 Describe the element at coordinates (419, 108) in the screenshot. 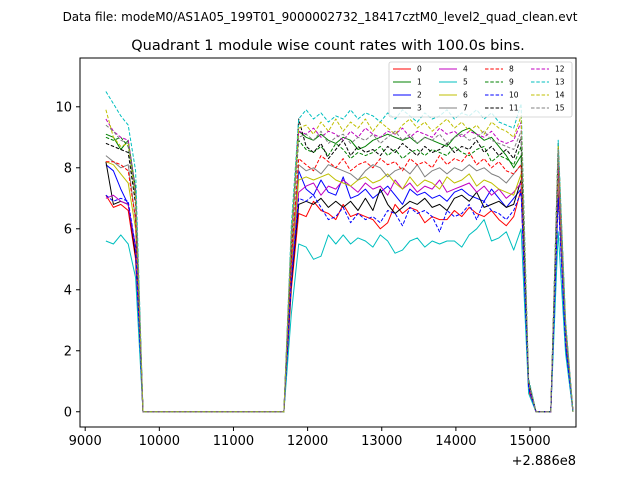

I see `legend-label-3: 3` at that location.